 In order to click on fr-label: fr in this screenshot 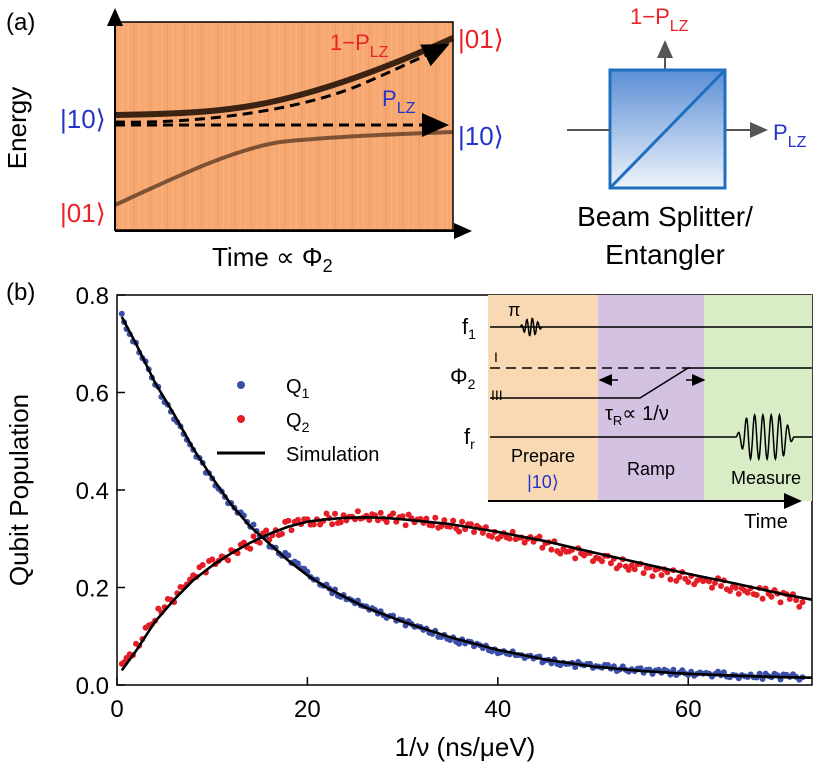, I will do `click(469, 438)`.